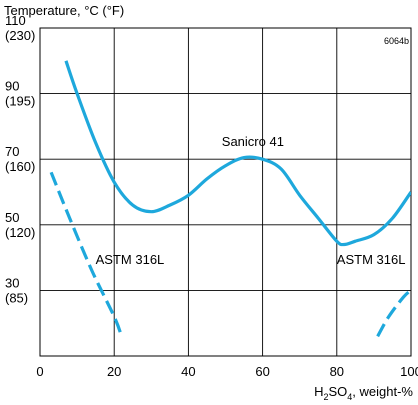 This screenshot has height=405, width=418. What do you see at coordinates (130, 259) in the screenshot?
I see `annotation-1: ASTM 316L` at bounding box center [130, 259].